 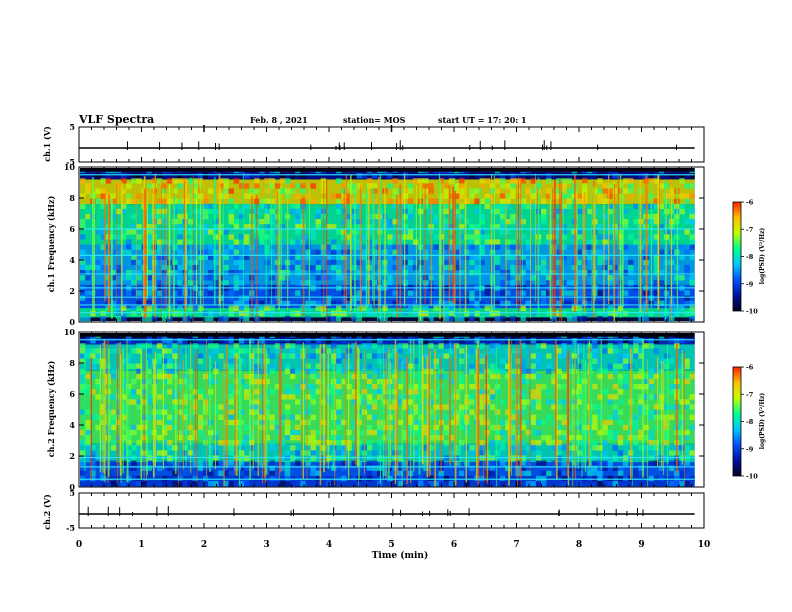 What do you see at coordinates (70, 167) in the screenshot?
I see `ch1-spectrogram-ytick-label: 10` at bounding box center [70, 167].